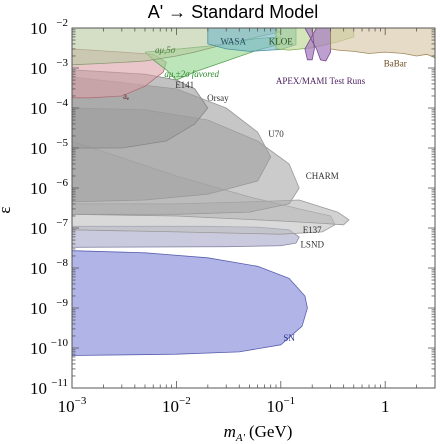 The image size is (440, 444). Describe the element at coordinates (321, 81) in the screenshot. I see `region-label-apex: APEX/MAMI Test Runs` at that location.